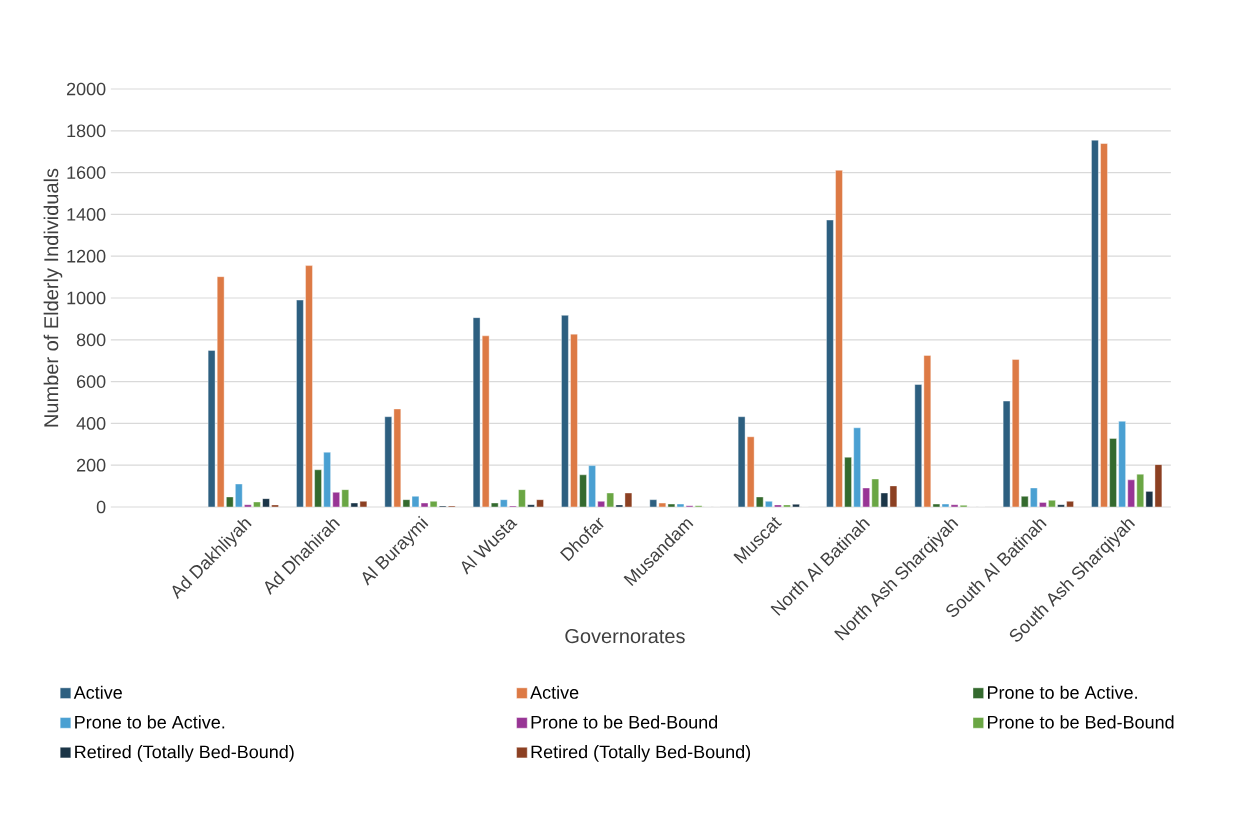 This screenshot has height=821, width=1238. What do you see at coordinates (91, 381) in the screenshot?
I see `y-tick-label: 600` at bounding box center [91, 381].